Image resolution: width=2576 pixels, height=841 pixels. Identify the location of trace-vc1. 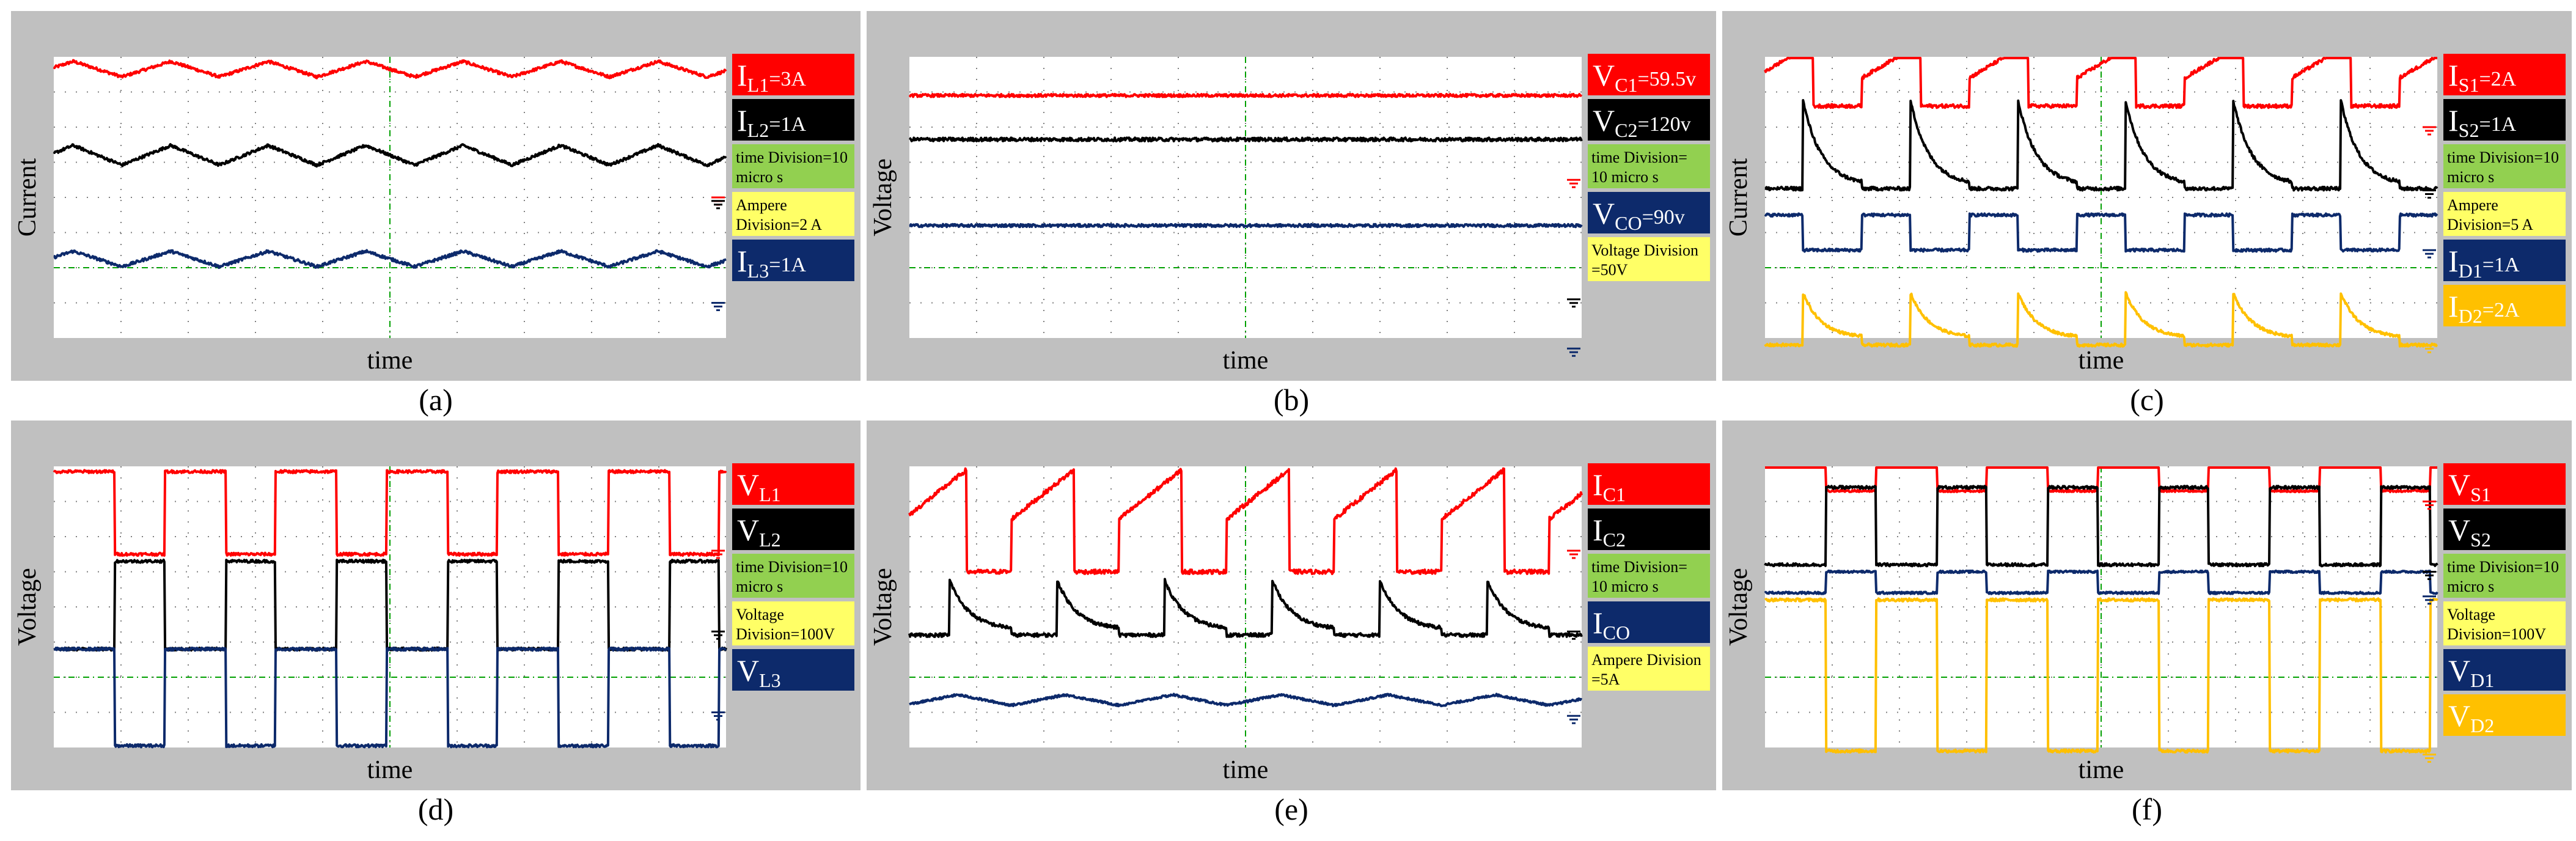
(1245, 95).